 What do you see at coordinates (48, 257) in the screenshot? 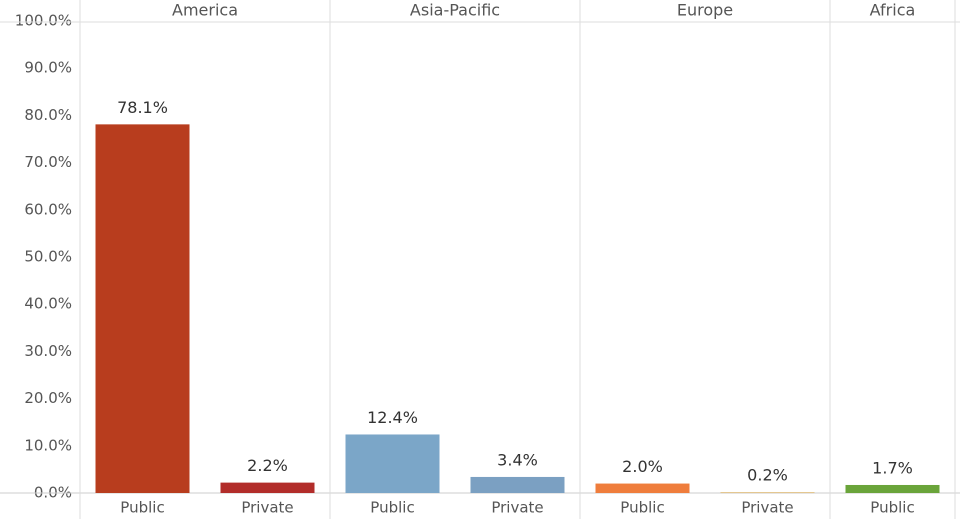
I see `y-tick-label: 50.0%` at bounding box center [48, 257].